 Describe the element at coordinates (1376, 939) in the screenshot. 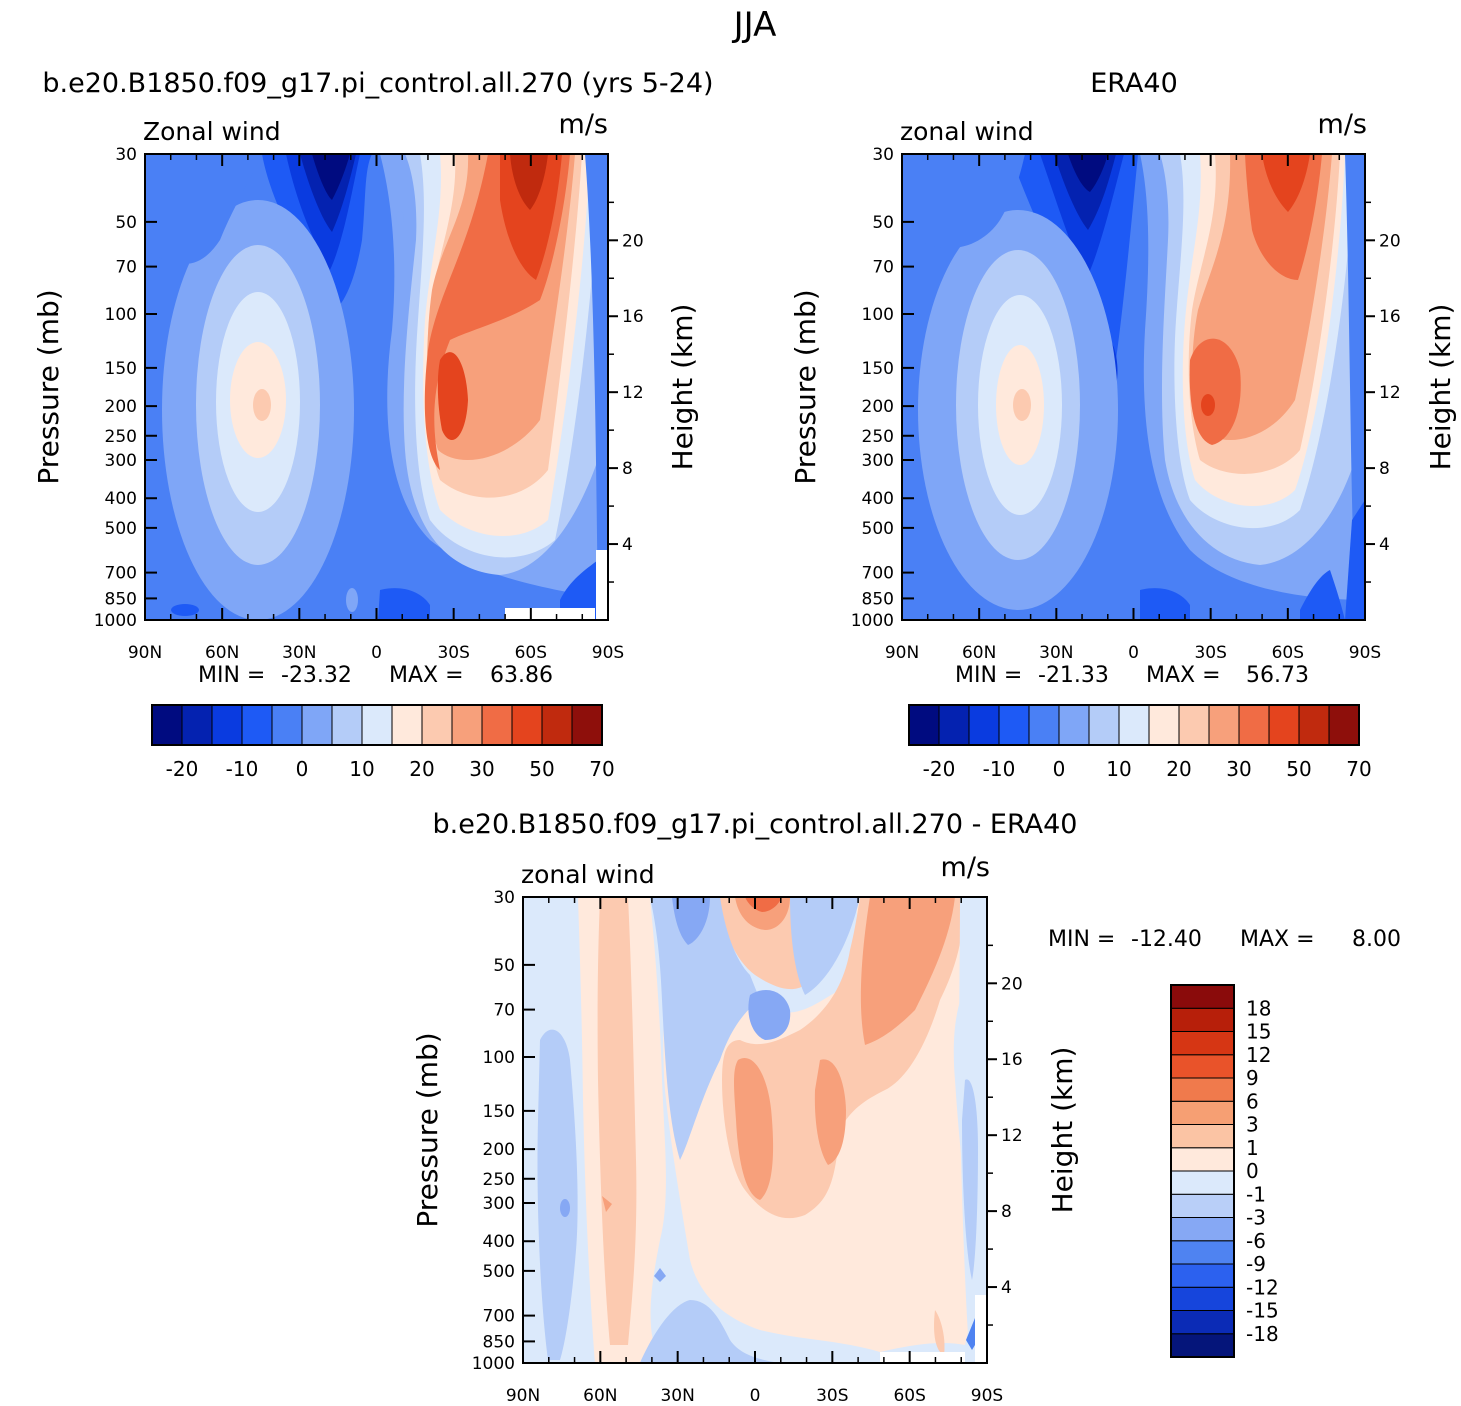

I see `panel-diff-max-value: 8.00` at that location.